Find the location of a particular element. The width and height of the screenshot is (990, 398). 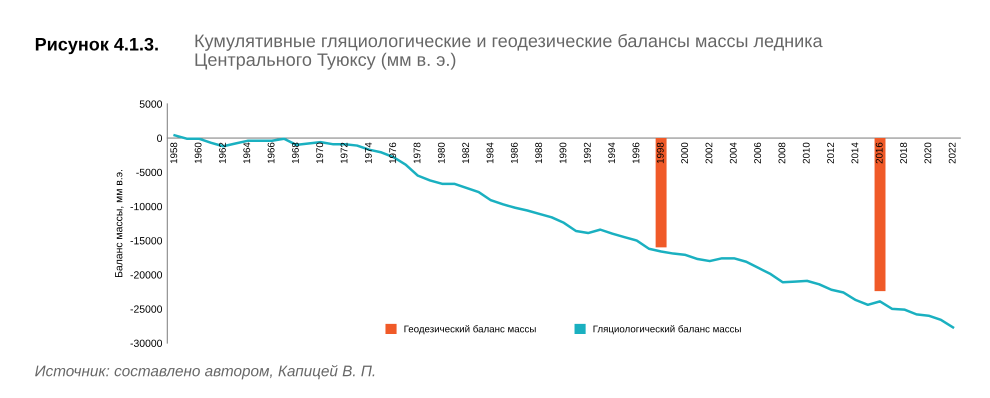

x-tick-label: 2016 is located at coordinates (879, 153).